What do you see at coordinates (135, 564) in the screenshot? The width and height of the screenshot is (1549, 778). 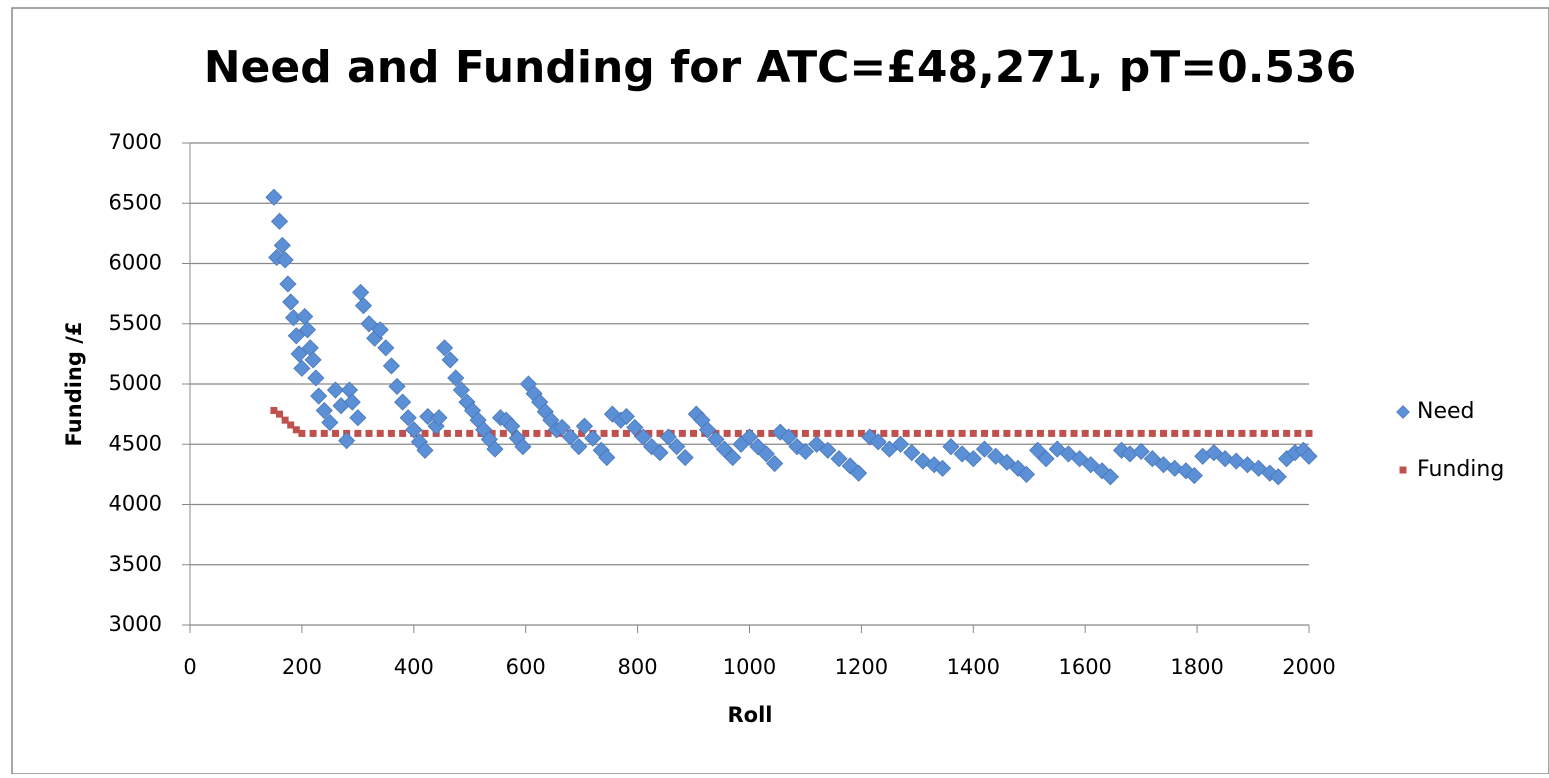 I see `y-tick-label: 3500` at bounding box center [135, 564].